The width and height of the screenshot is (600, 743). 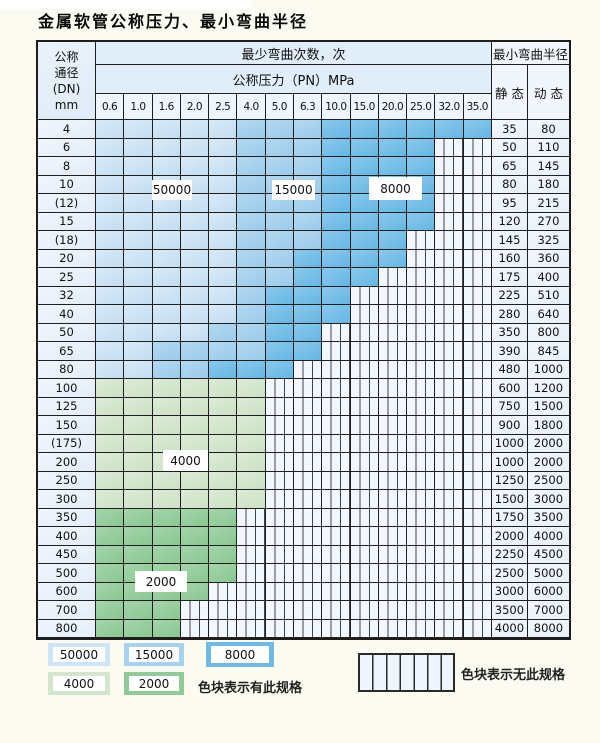 I want to click on legend-swatch-label: 50000, so click(x=79, y=654).